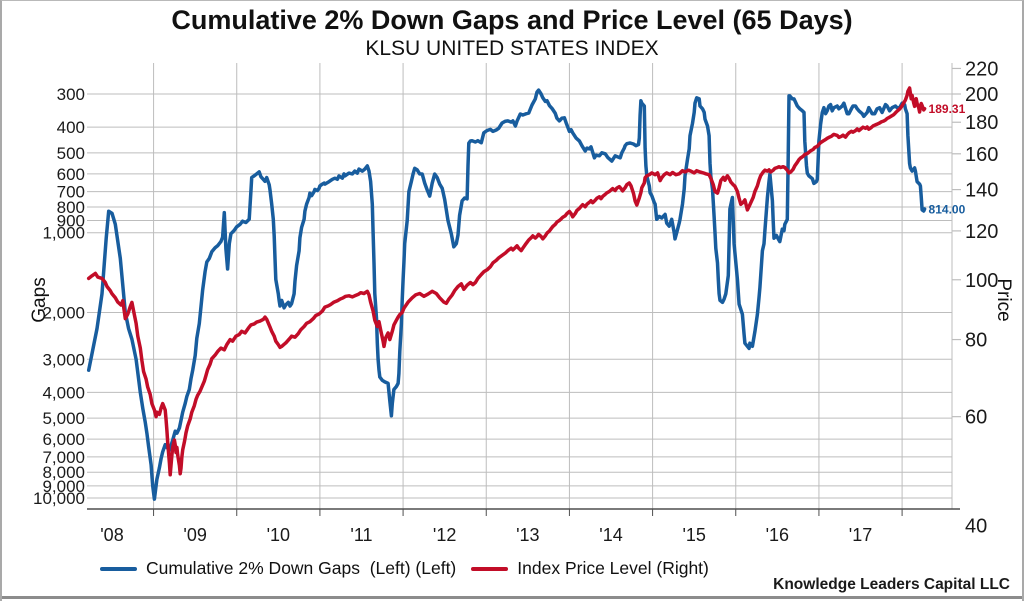 The height and width of the screenshot is (601, 1024). What do you see at coordinates (981, 191) in the screenshot?
I see `svg-text: 140` at bounding box center [981, 191].